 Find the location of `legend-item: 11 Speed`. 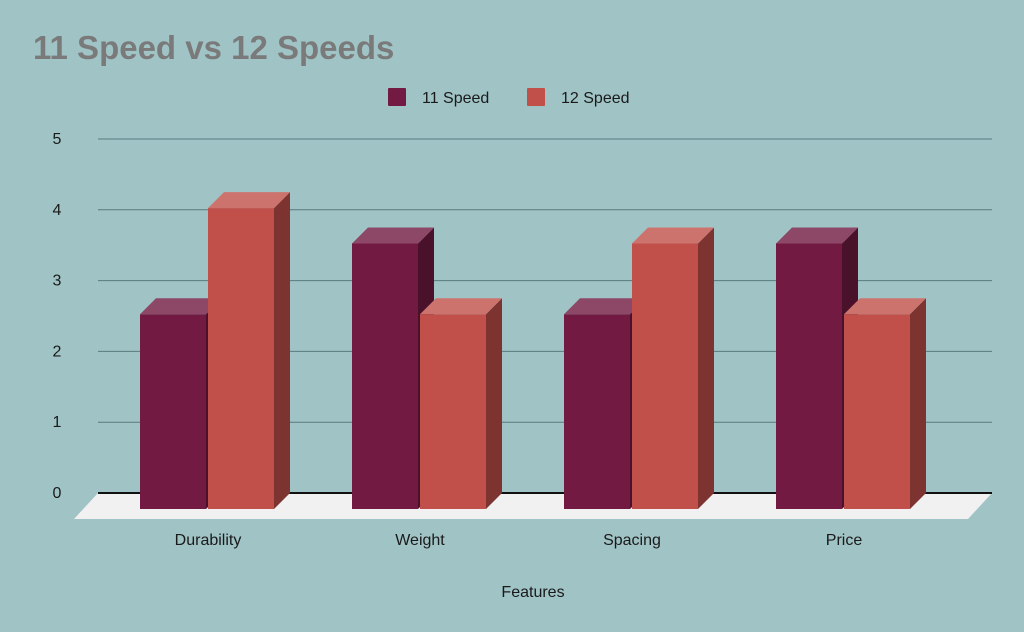

legend-item: 11 Speed is located at coordinates (438, 97).